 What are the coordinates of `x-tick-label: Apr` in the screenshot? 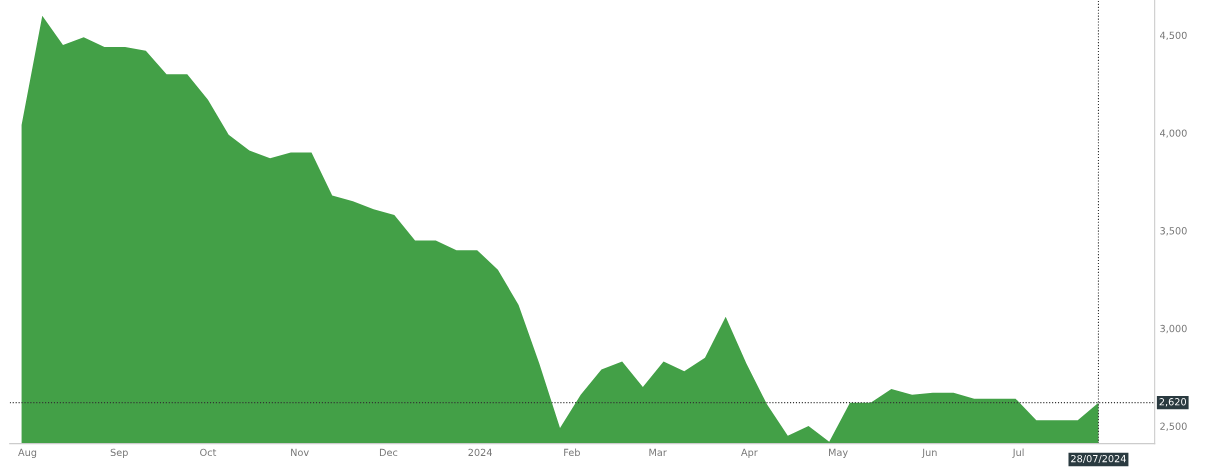 It's located at (749, 453).